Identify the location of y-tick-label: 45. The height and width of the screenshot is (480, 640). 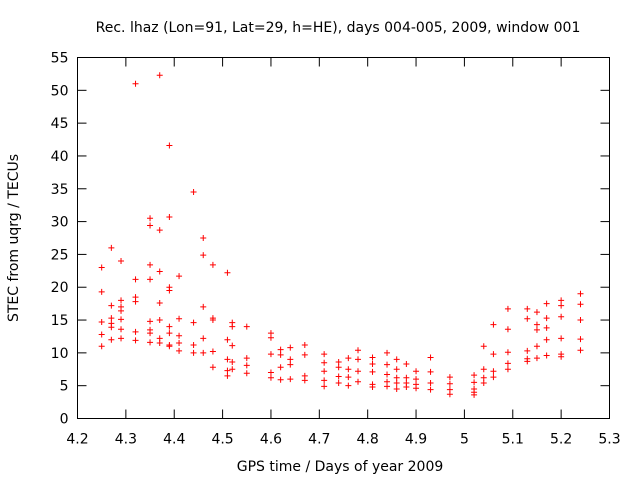
(60, 124).